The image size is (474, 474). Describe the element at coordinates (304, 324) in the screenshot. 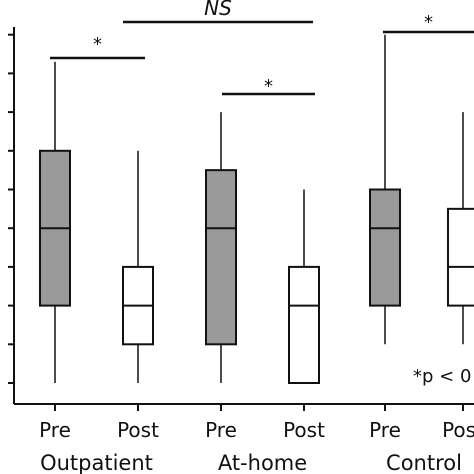

I see `box-at-home-post` at that location.